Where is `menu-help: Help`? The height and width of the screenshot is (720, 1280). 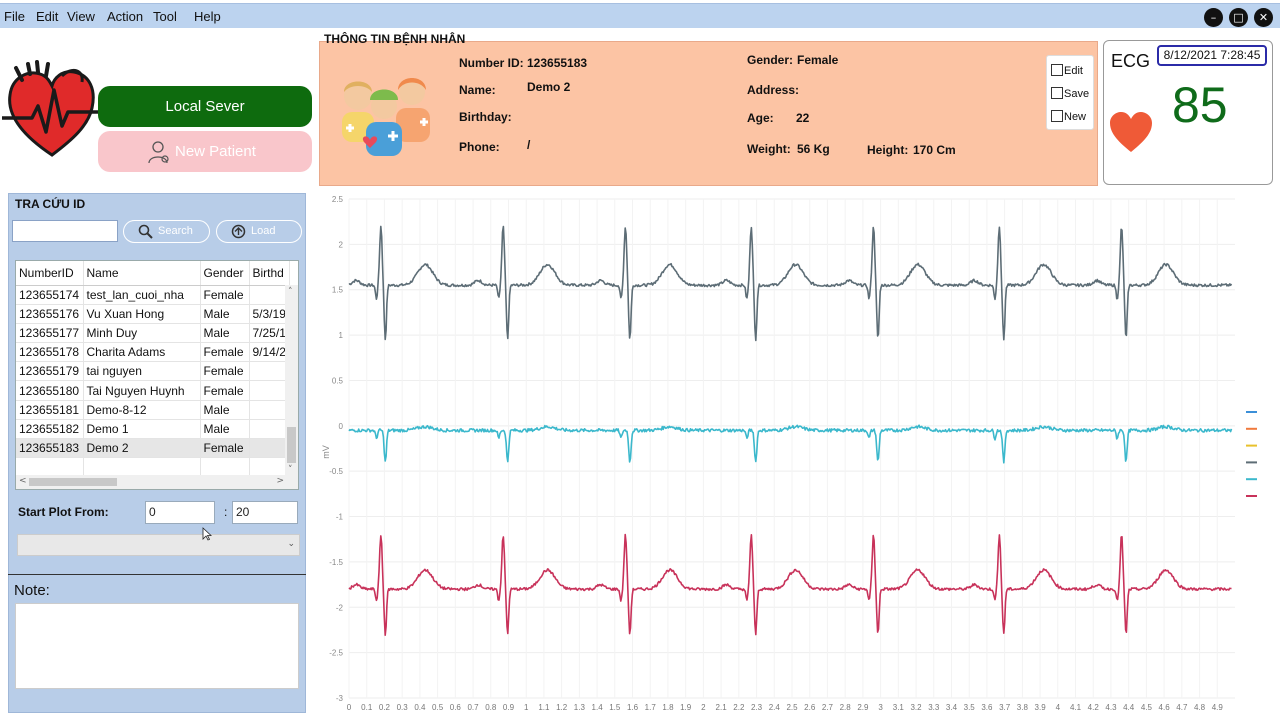 menu-help: Help is located at coordinates (207, 16).